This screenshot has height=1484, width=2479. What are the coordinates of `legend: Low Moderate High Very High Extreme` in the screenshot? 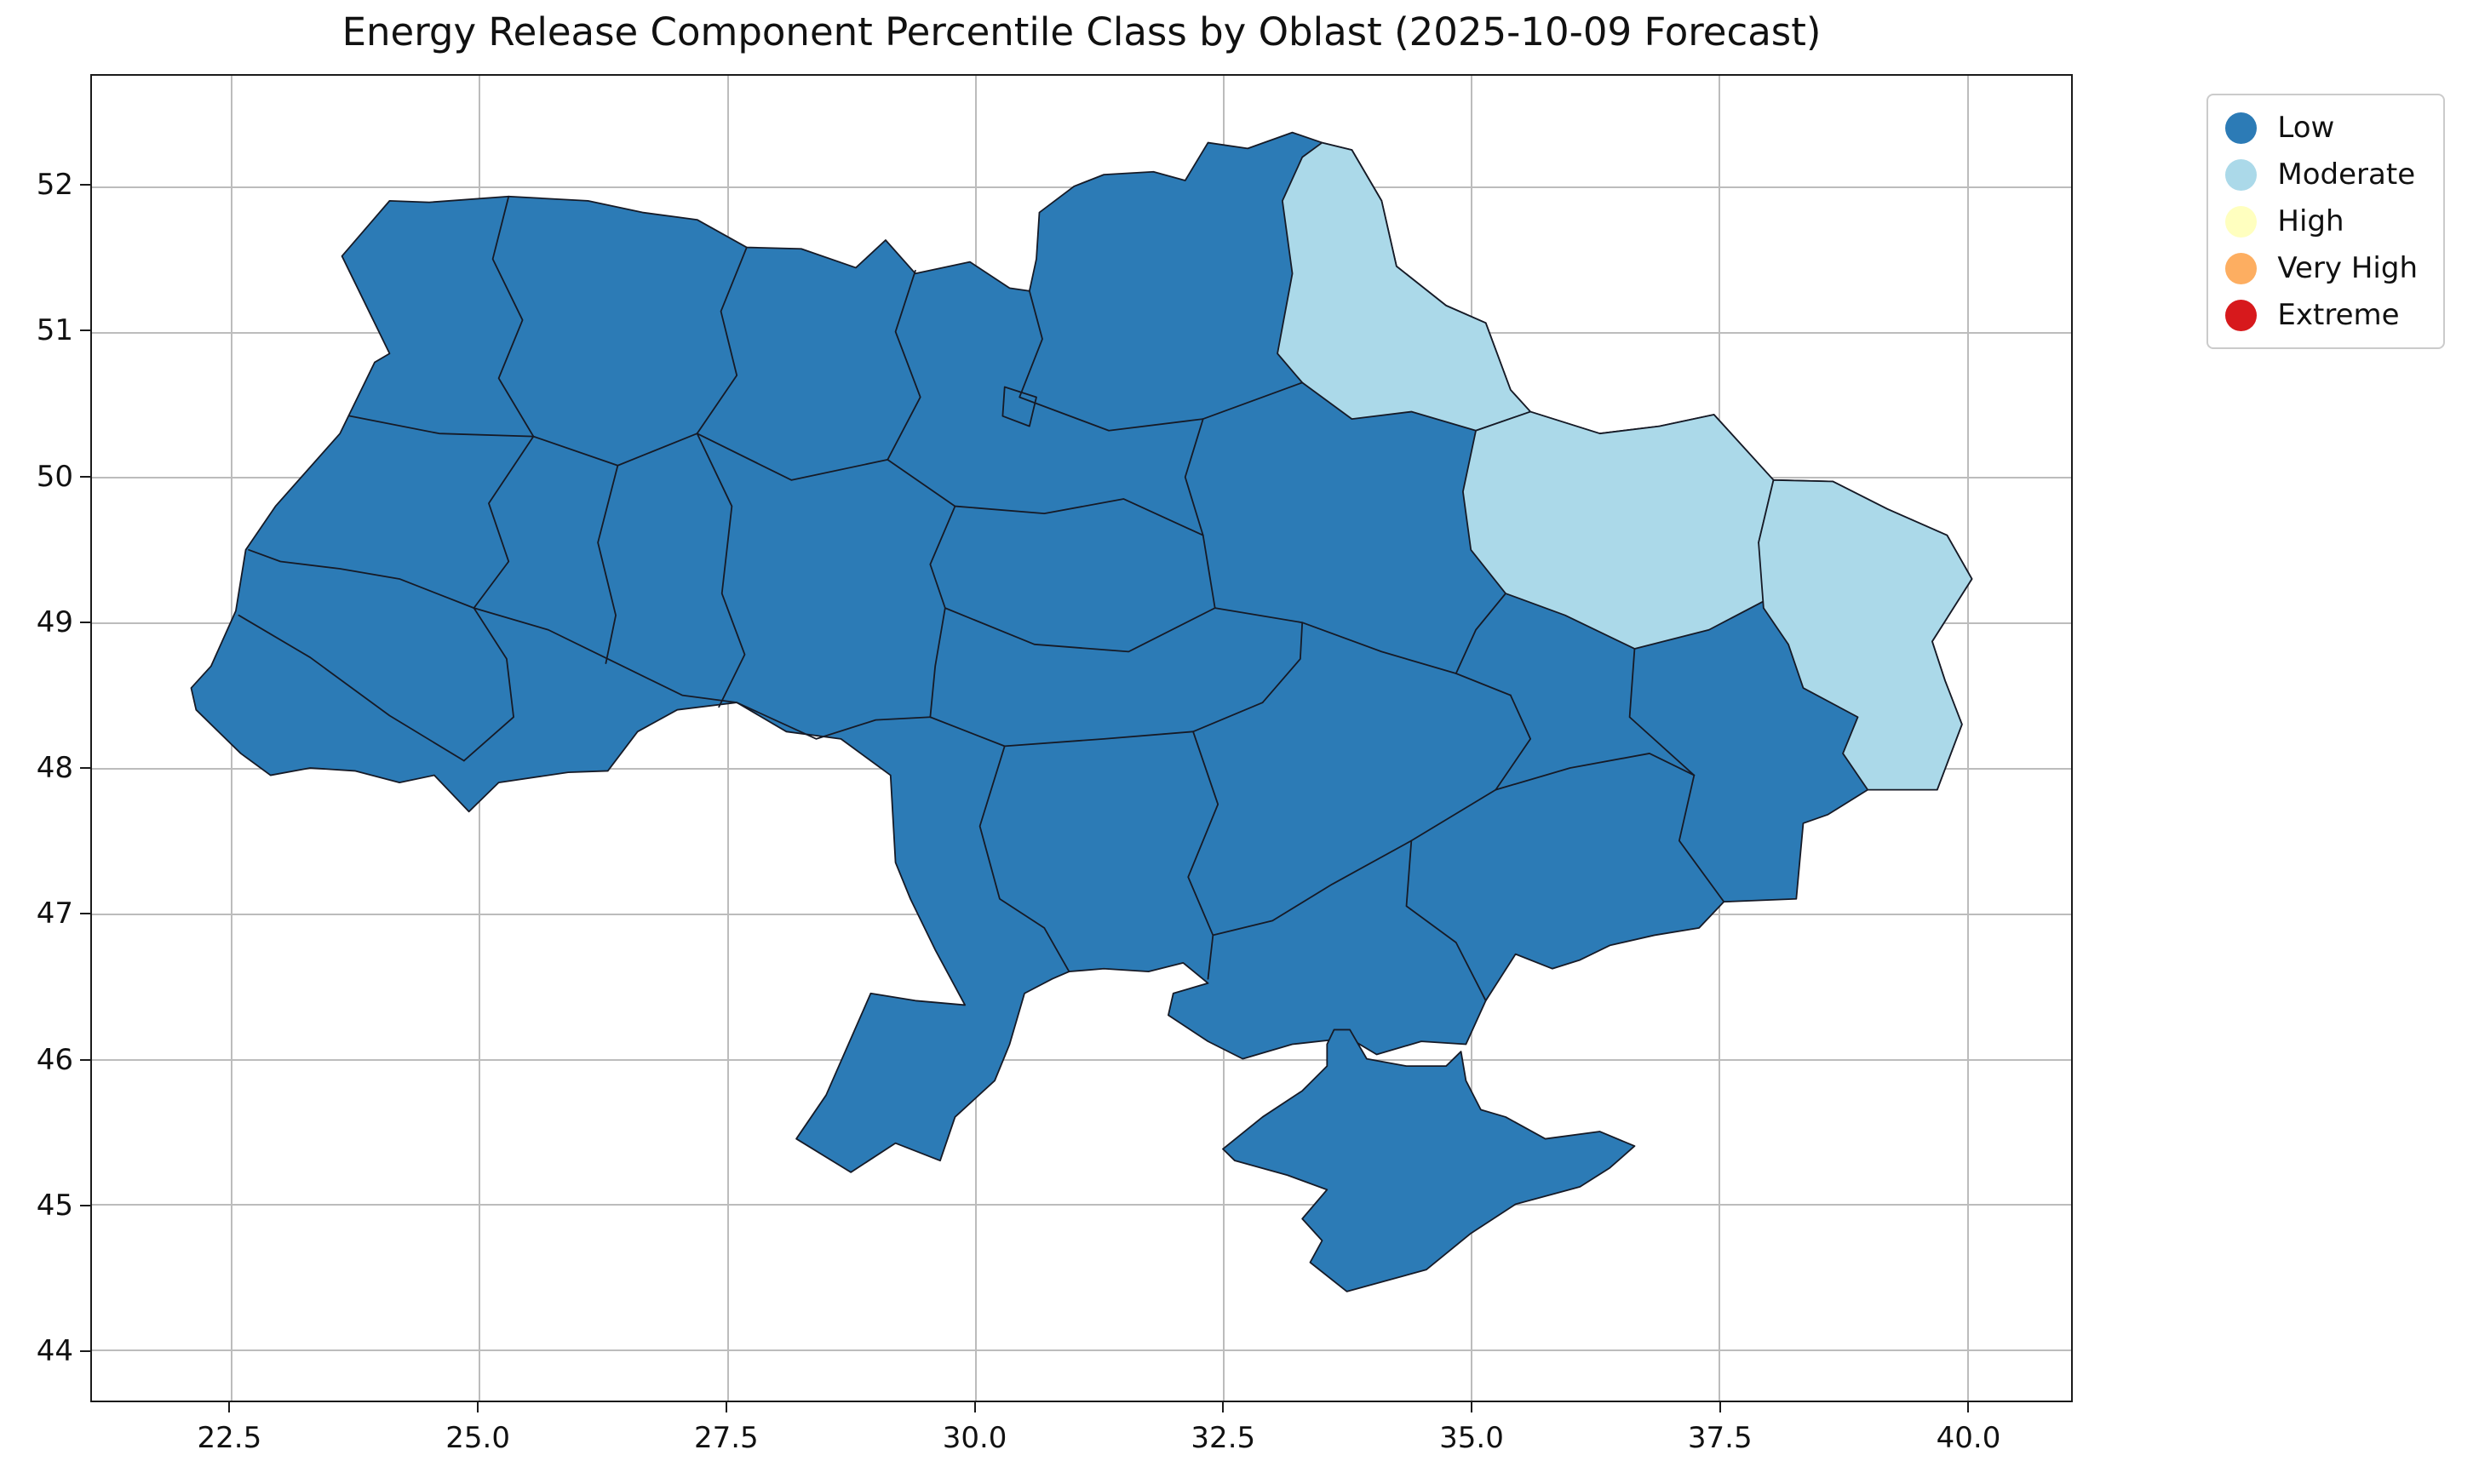 It's located at (2325, 221).